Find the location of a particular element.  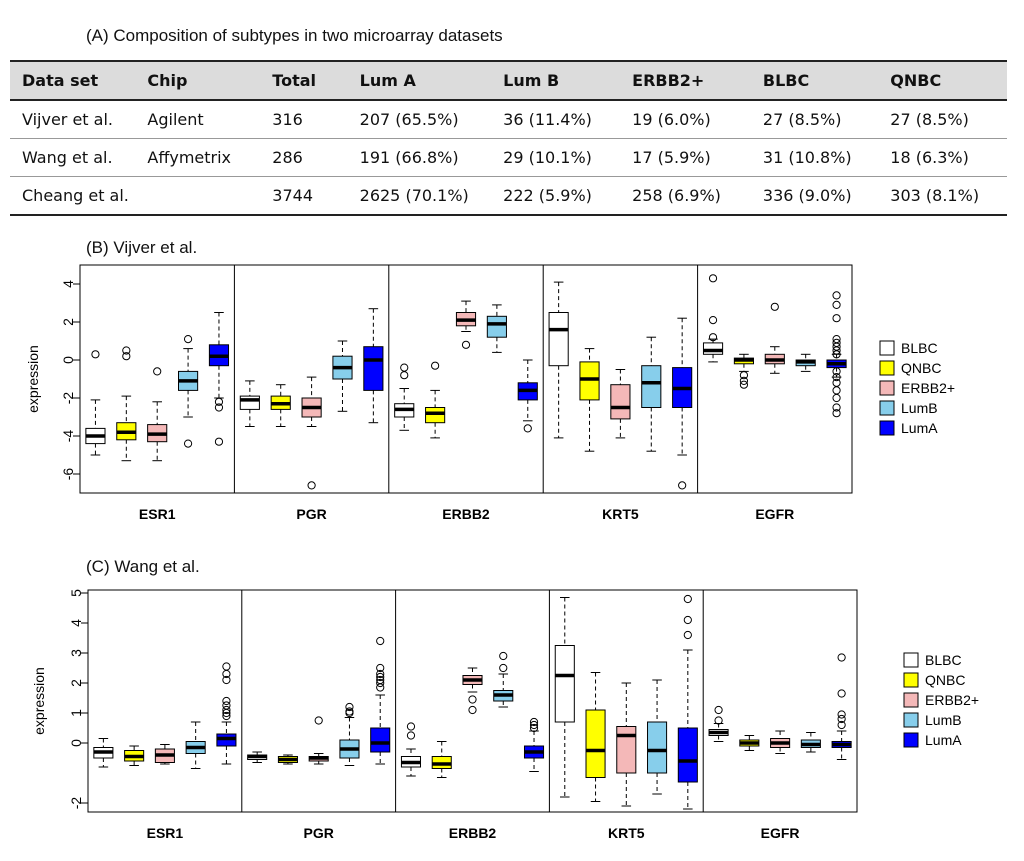

column-header: Lum B is located at coordinates (556, 80).